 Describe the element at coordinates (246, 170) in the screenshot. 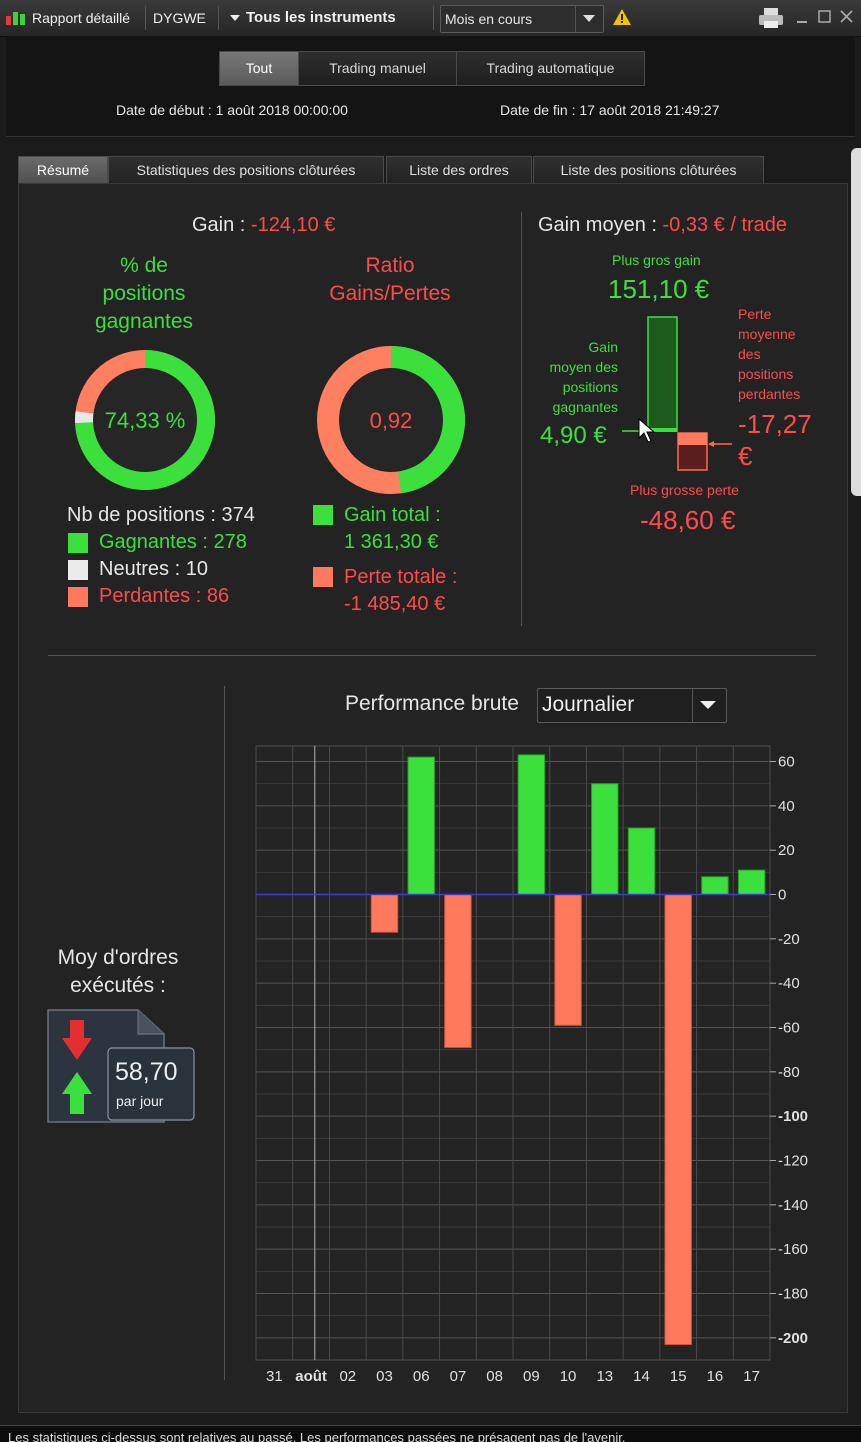

I see `tab-closed-stats: Statistiques des positions clôturées` at that location.